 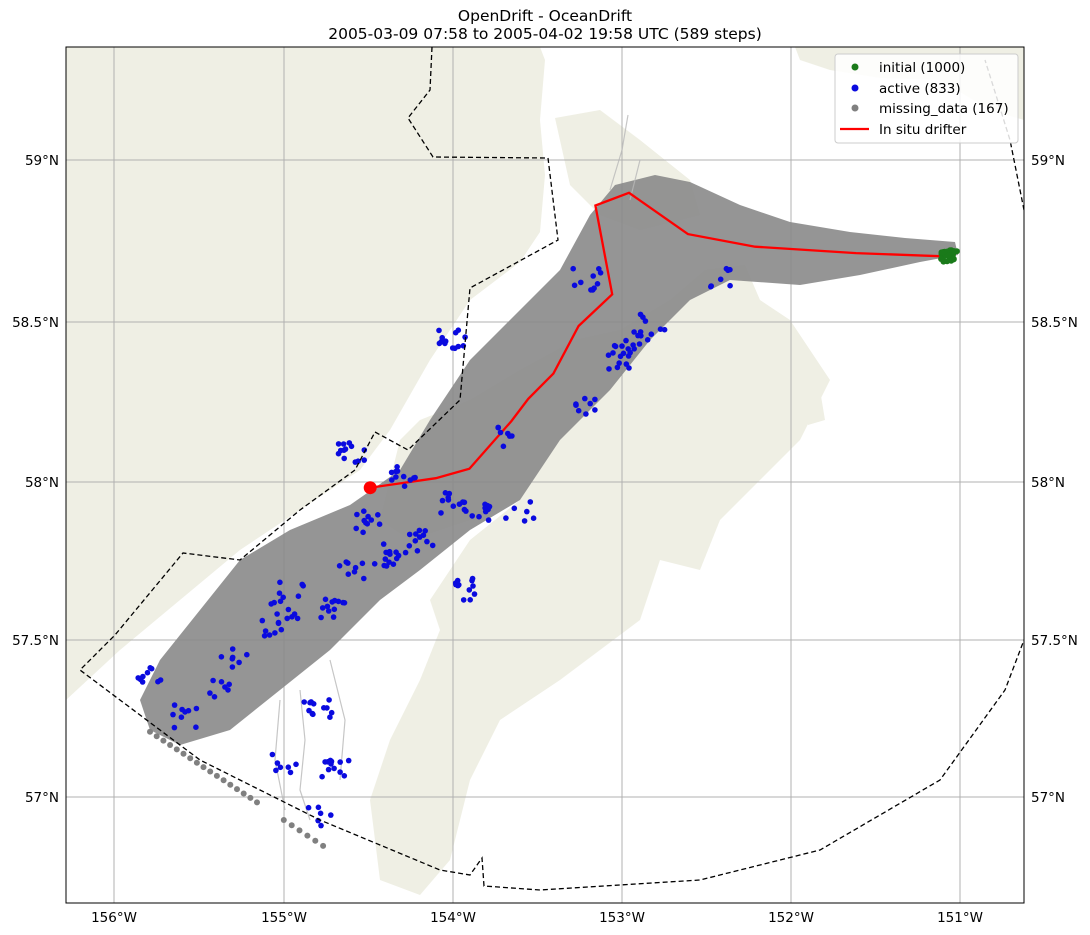 I want to click on lat-label-right: 57.5°N, so click(x=1054, y=641).